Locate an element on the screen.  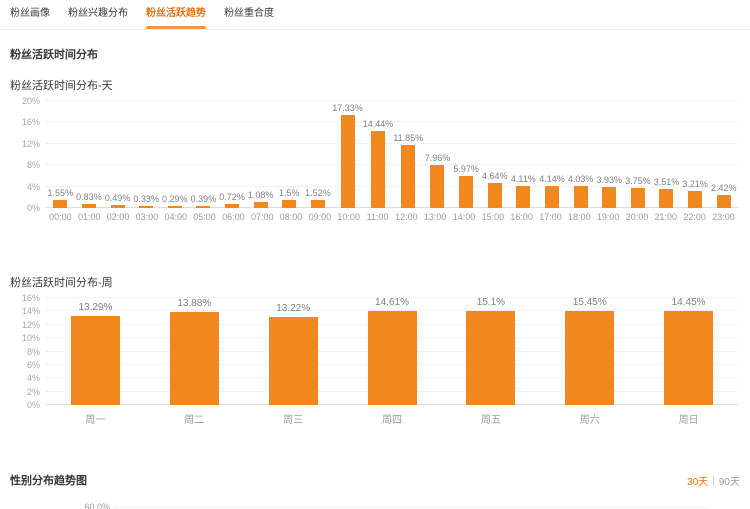
bar-value-label: 11.85% is located at coordinates (408, 137).